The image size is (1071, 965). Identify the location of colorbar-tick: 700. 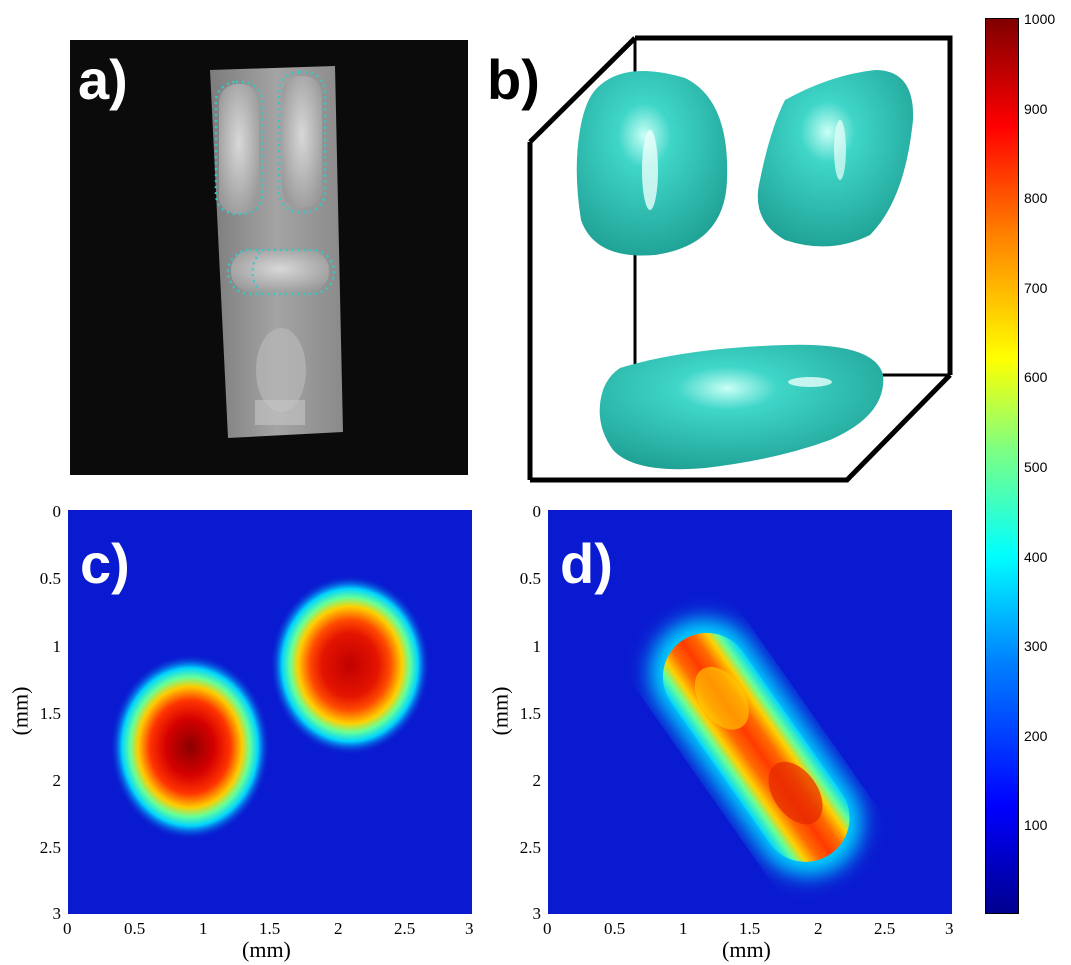
(1036, 288).